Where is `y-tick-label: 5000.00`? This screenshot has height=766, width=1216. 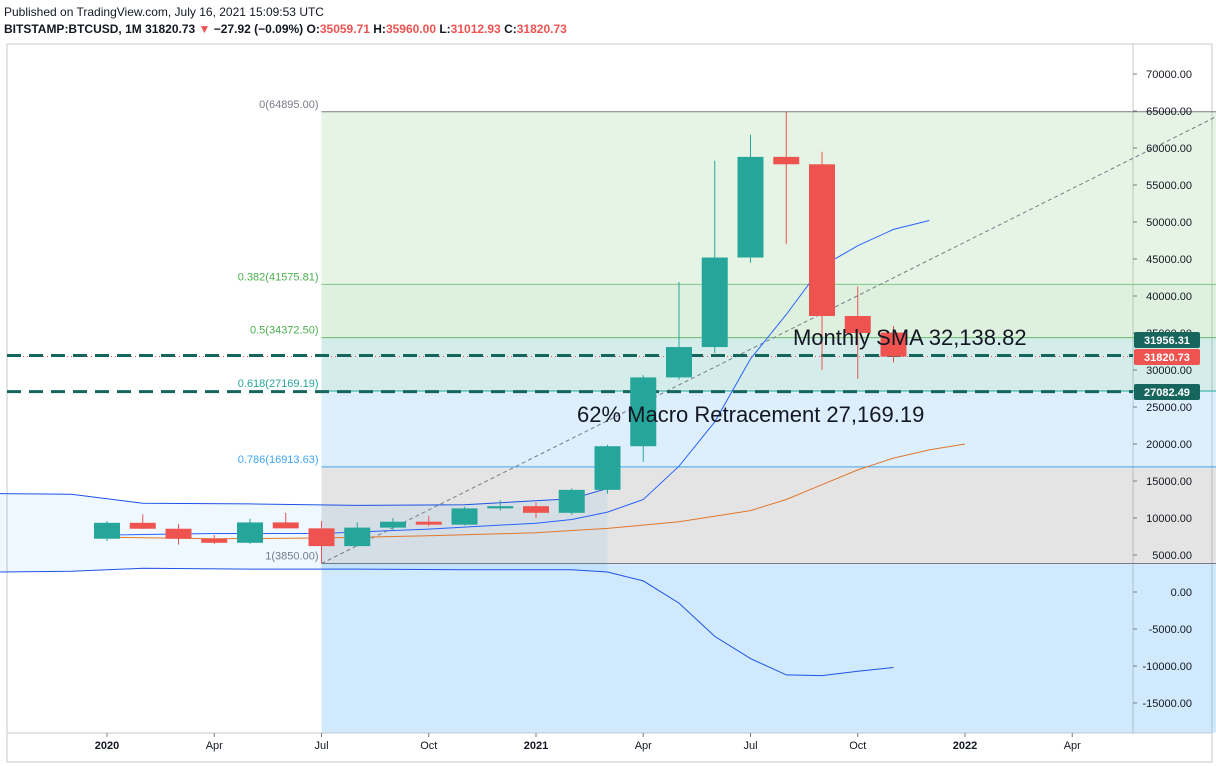
y-tick-label: 5000.00 is located at coordinates (1172, 556).